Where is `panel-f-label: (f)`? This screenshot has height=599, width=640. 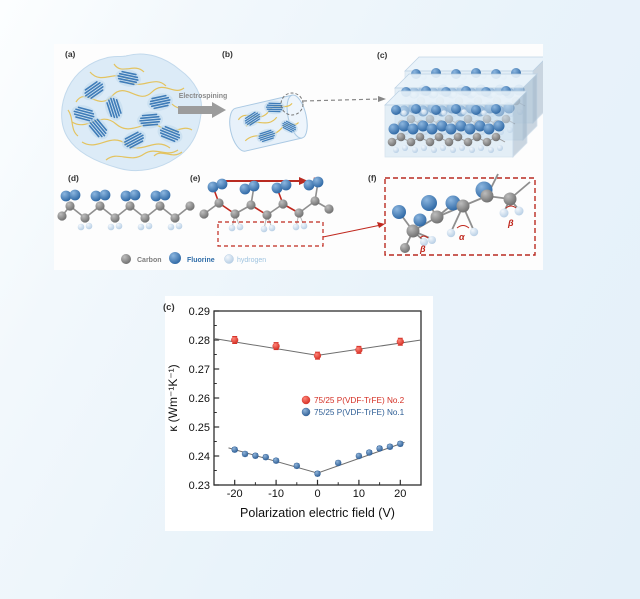
panel-f-label: (f) is located at coordinates (372, 178).